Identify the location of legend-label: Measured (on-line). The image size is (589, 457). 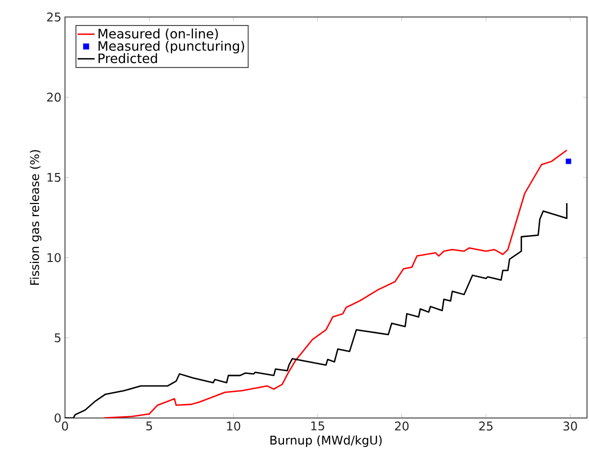
(158, 34).